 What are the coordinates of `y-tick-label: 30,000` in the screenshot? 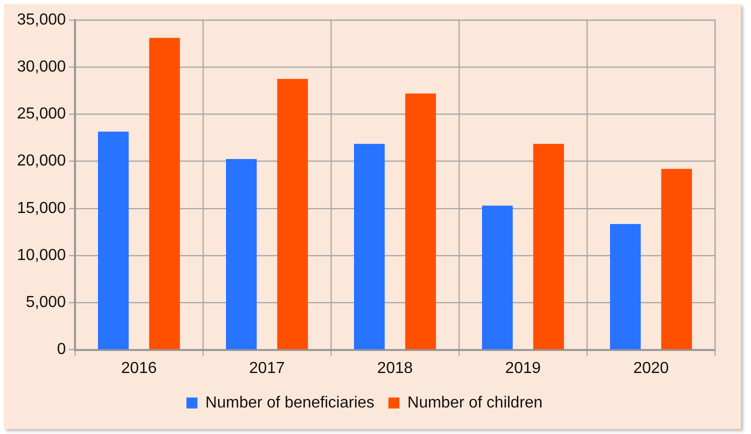 It's located at (41, 67).